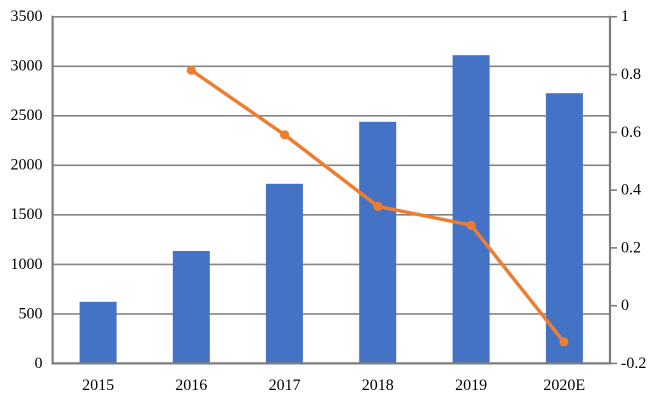 This screenshot has width=656, height=405. I want to click on svg-text: 1500, so click(27, 214).